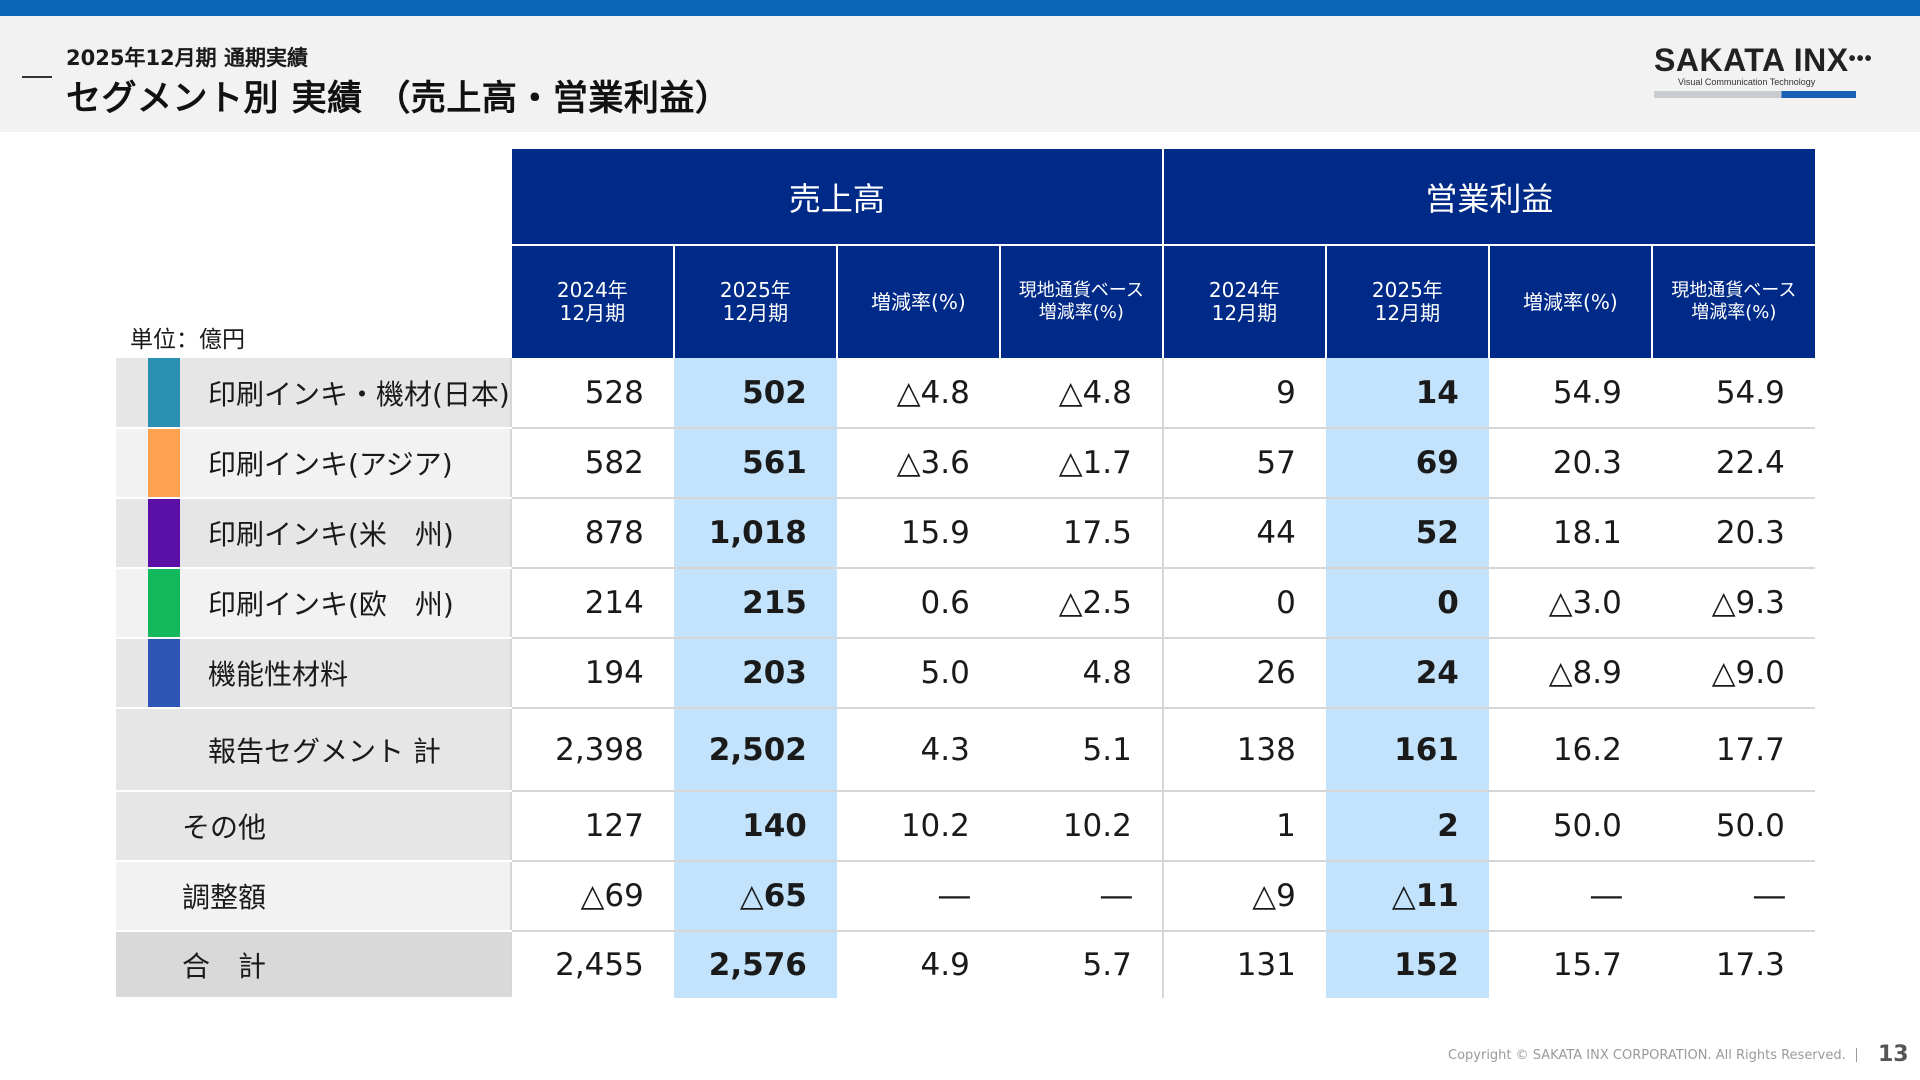  Describe the element at coordinates (1407, 896) in the screenshot. I see `table-cell: △11` at that location.